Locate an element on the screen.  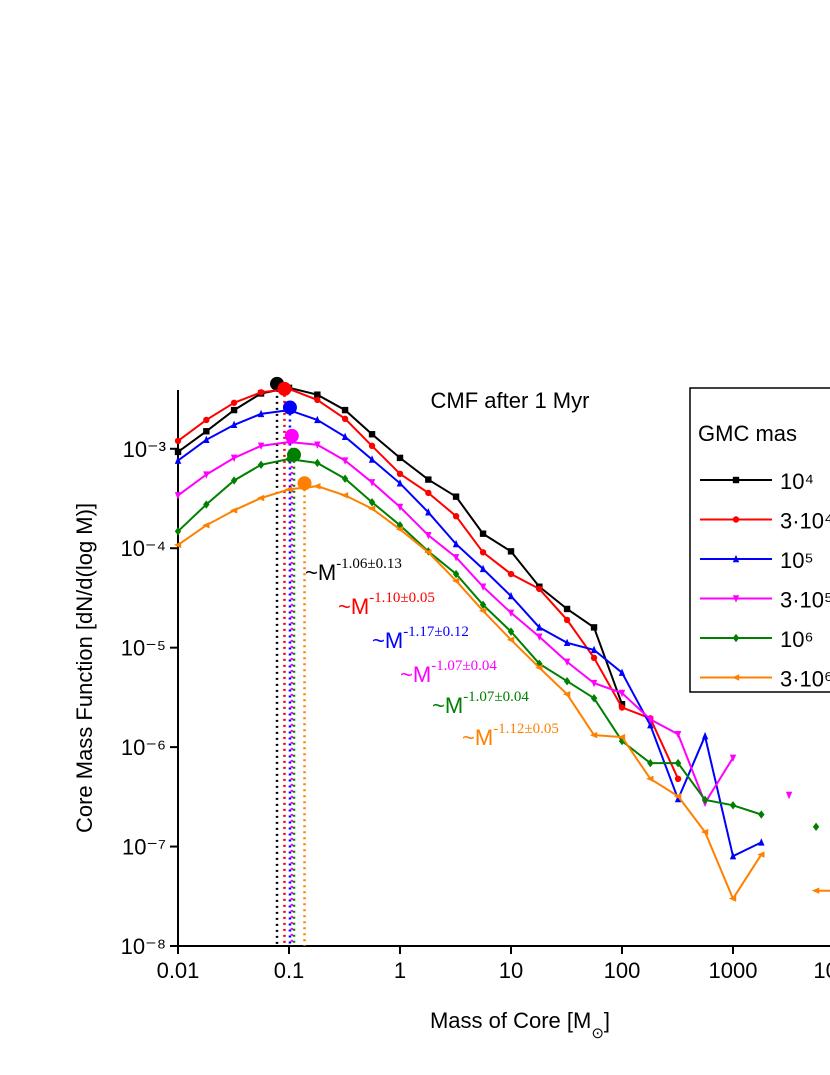
legend-label: 3·10⁴ is located at coordinates (805, 521).